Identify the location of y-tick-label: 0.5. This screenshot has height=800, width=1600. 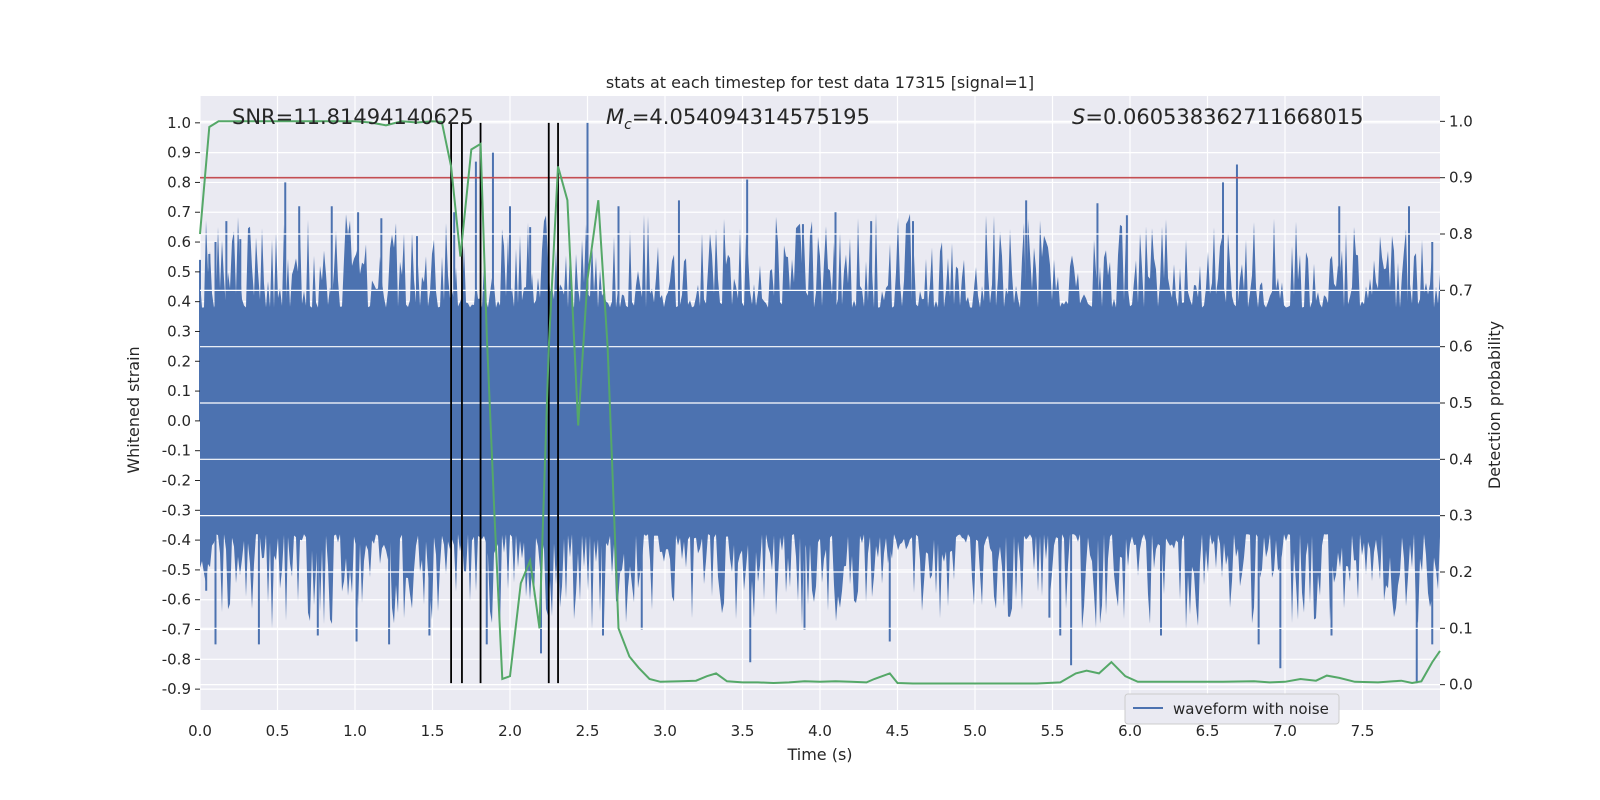
(179, 272).